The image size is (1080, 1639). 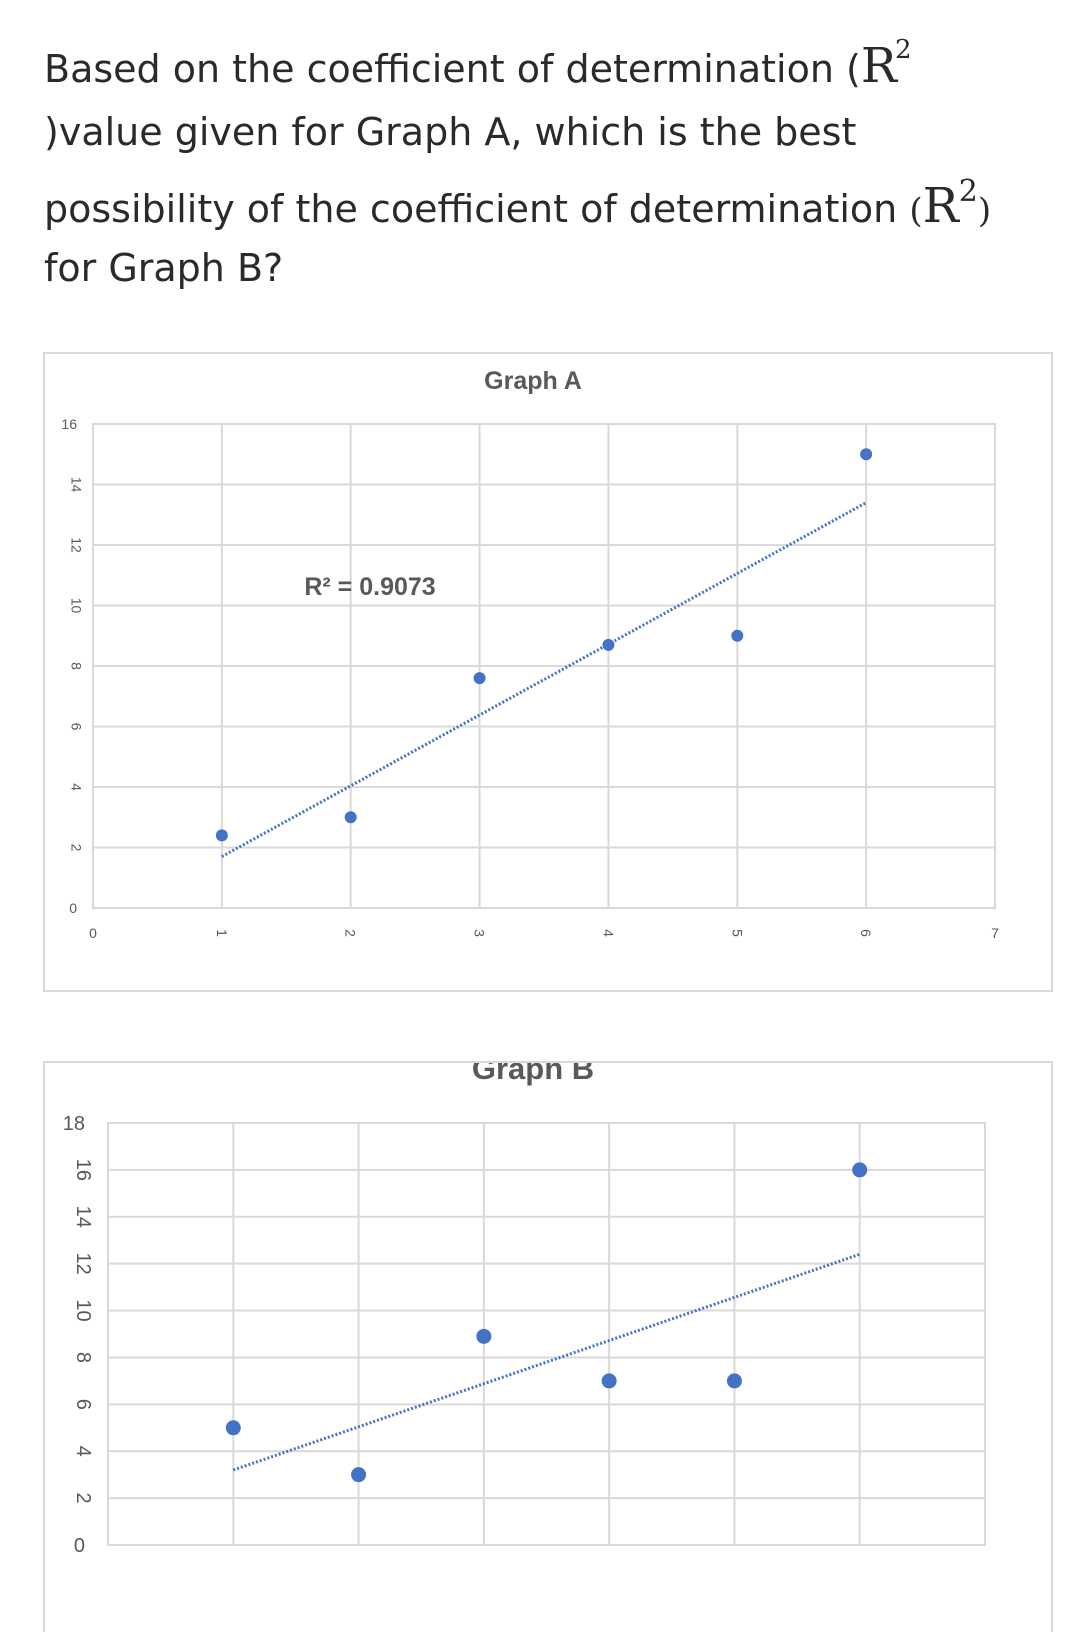 I want to click on graph-b-y-tick-label: 6, so click(x=83, y=1404).